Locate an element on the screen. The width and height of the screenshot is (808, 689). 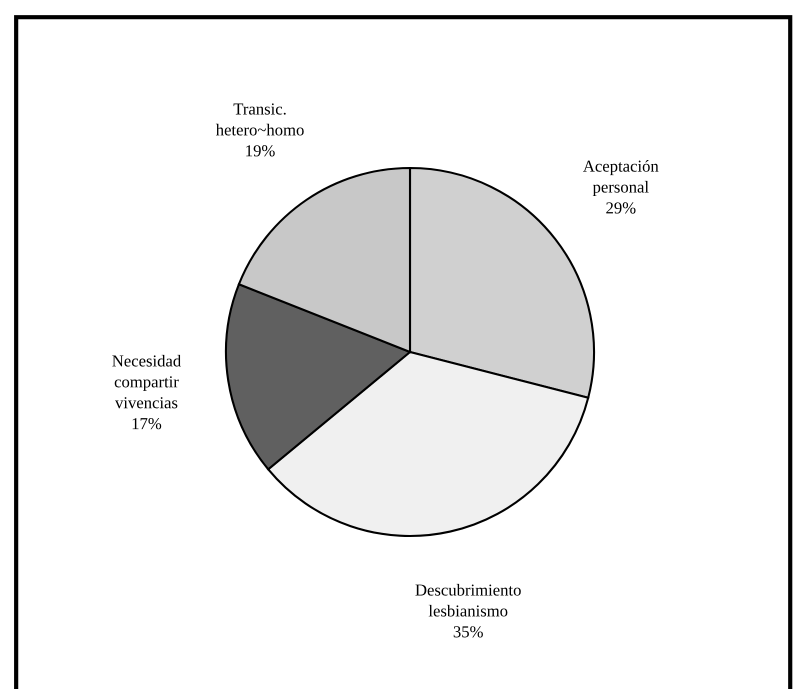
data-label: 29% is located at coordinates (621, 208).